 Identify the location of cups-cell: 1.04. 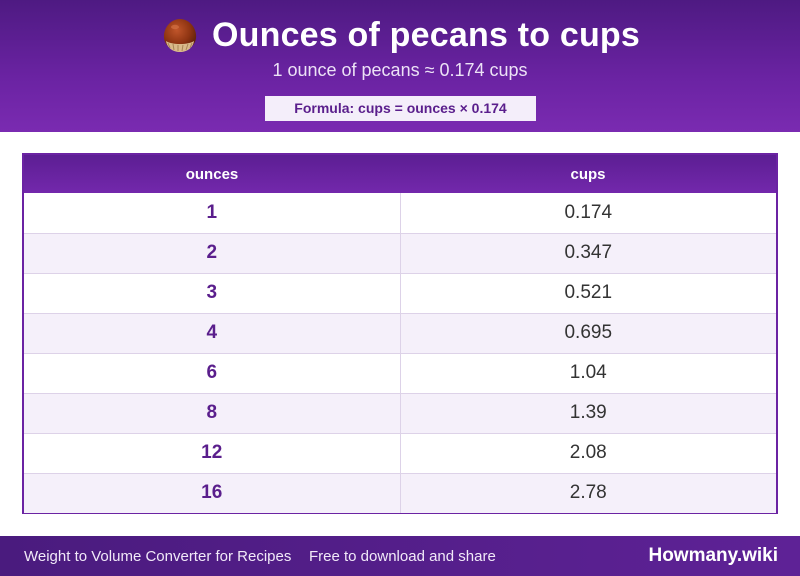
(588, 373).